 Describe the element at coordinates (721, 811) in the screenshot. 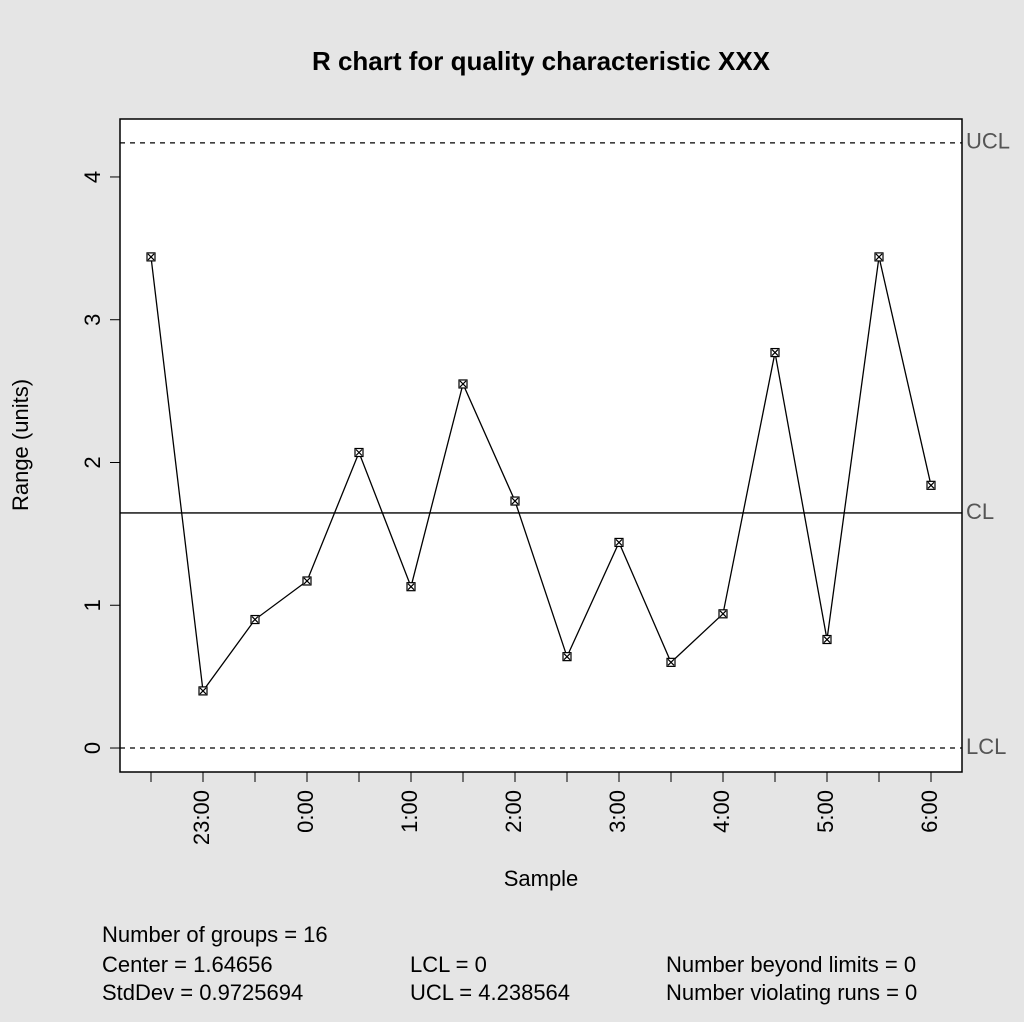

I see `x-tick-label: 4:00` at that location.